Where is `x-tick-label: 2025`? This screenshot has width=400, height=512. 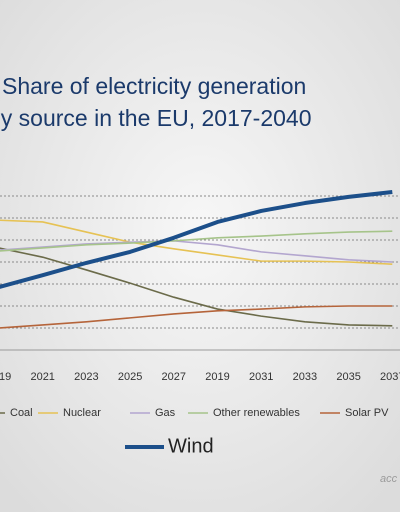
x-tick-label: 2025 is located at coordinates (130, 377).